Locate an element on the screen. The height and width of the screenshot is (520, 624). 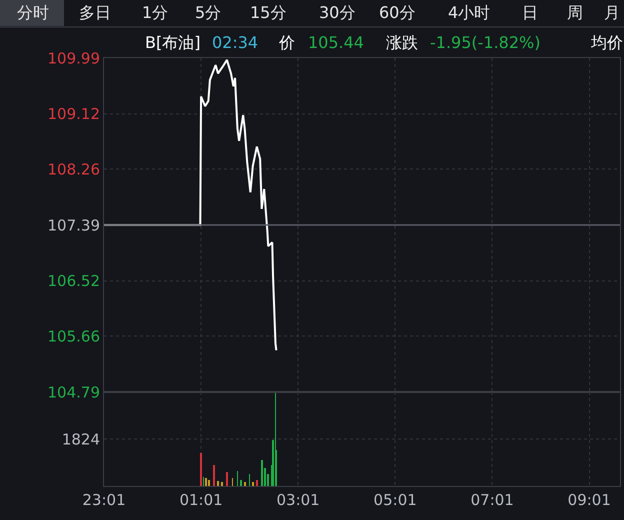
text: 105.44 is located at coordinates (336, 42).